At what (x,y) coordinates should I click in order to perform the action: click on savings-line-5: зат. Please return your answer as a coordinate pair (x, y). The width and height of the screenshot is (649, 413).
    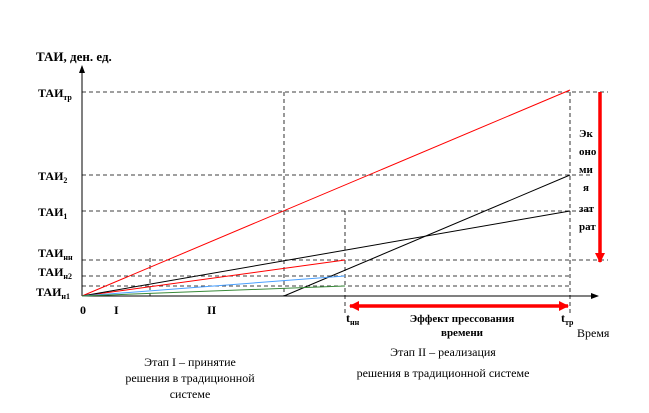
    Looking at the image, I should click on (587, 209).